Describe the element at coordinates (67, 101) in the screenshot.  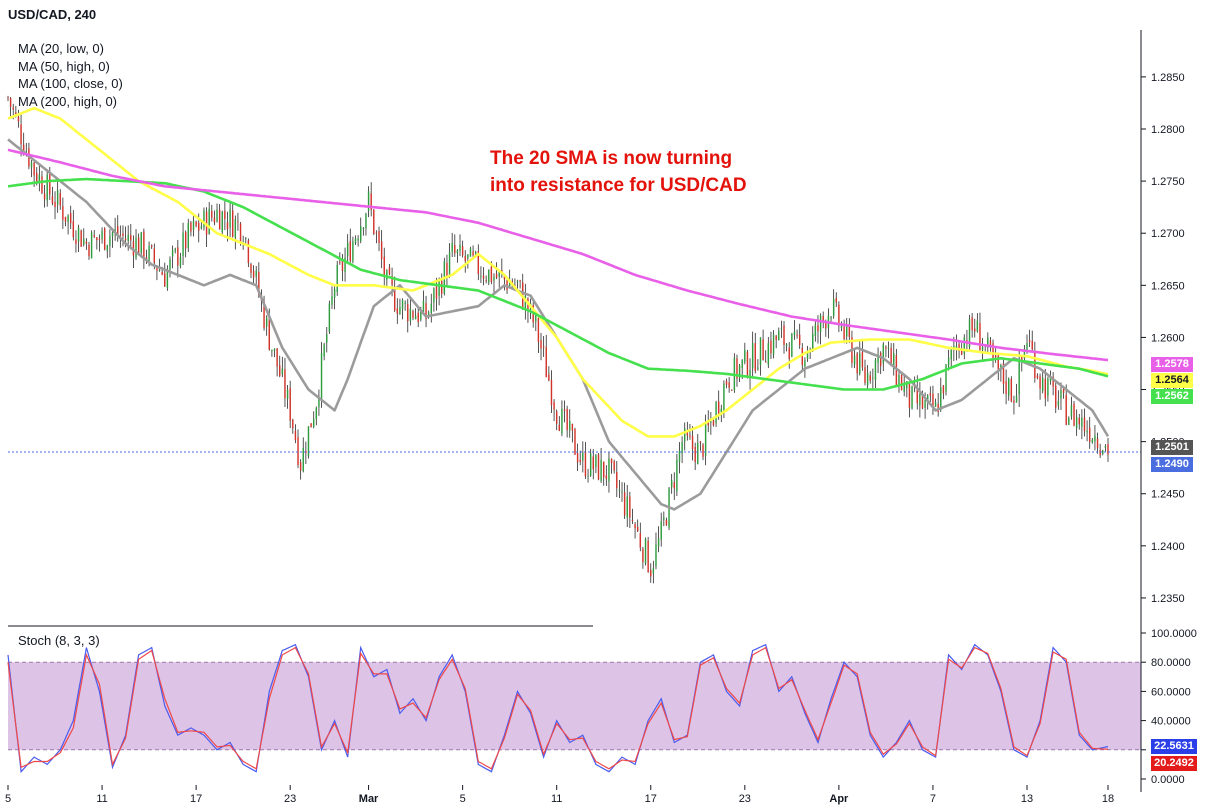
I see `ma-legend-item-200: MA (200, high, 0)` at that location.